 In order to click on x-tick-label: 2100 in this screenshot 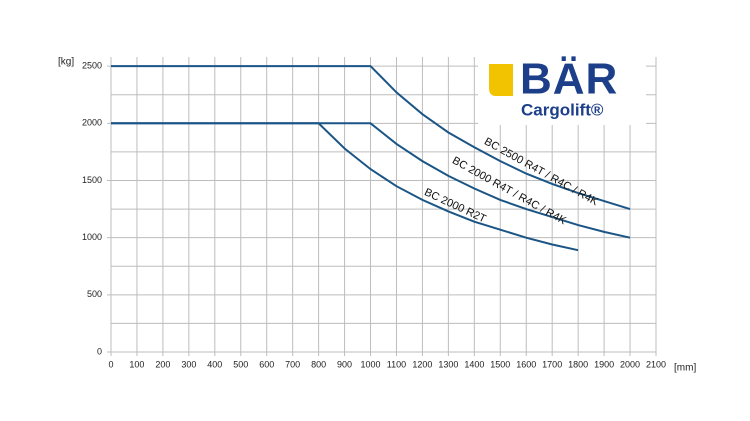, I will do `click(656, 364)`.